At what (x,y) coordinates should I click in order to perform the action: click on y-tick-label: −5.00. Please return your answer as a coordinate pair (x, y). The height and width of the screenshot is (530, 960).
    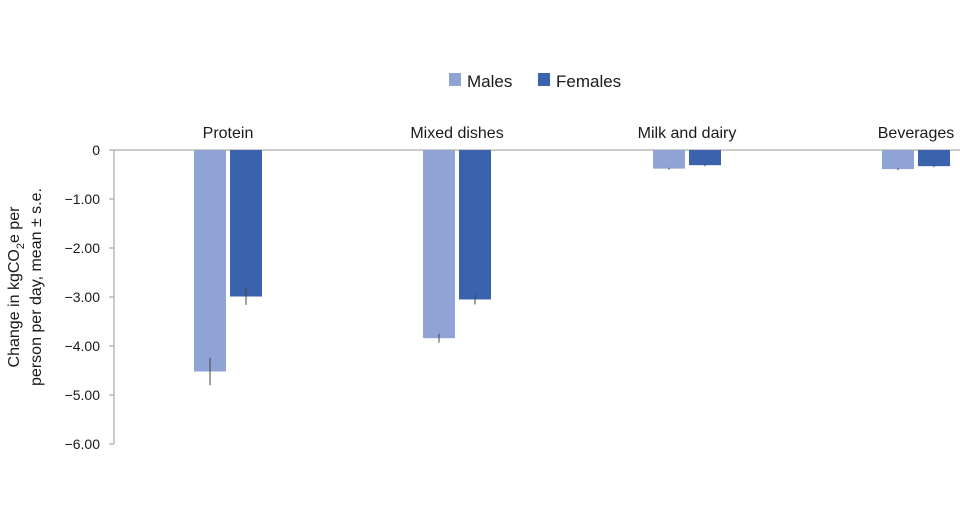
    Looking at the image, I should click on (83, 395).